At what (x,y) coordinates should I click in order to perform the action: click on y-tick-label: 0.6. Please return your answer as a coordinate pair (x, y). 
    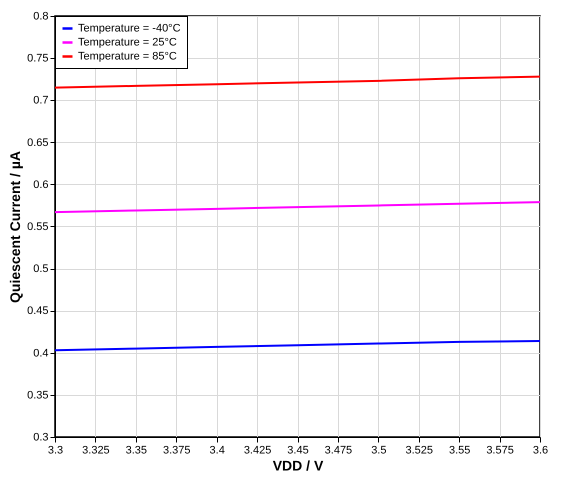
    Looking at the image, I should click on (40, 184).